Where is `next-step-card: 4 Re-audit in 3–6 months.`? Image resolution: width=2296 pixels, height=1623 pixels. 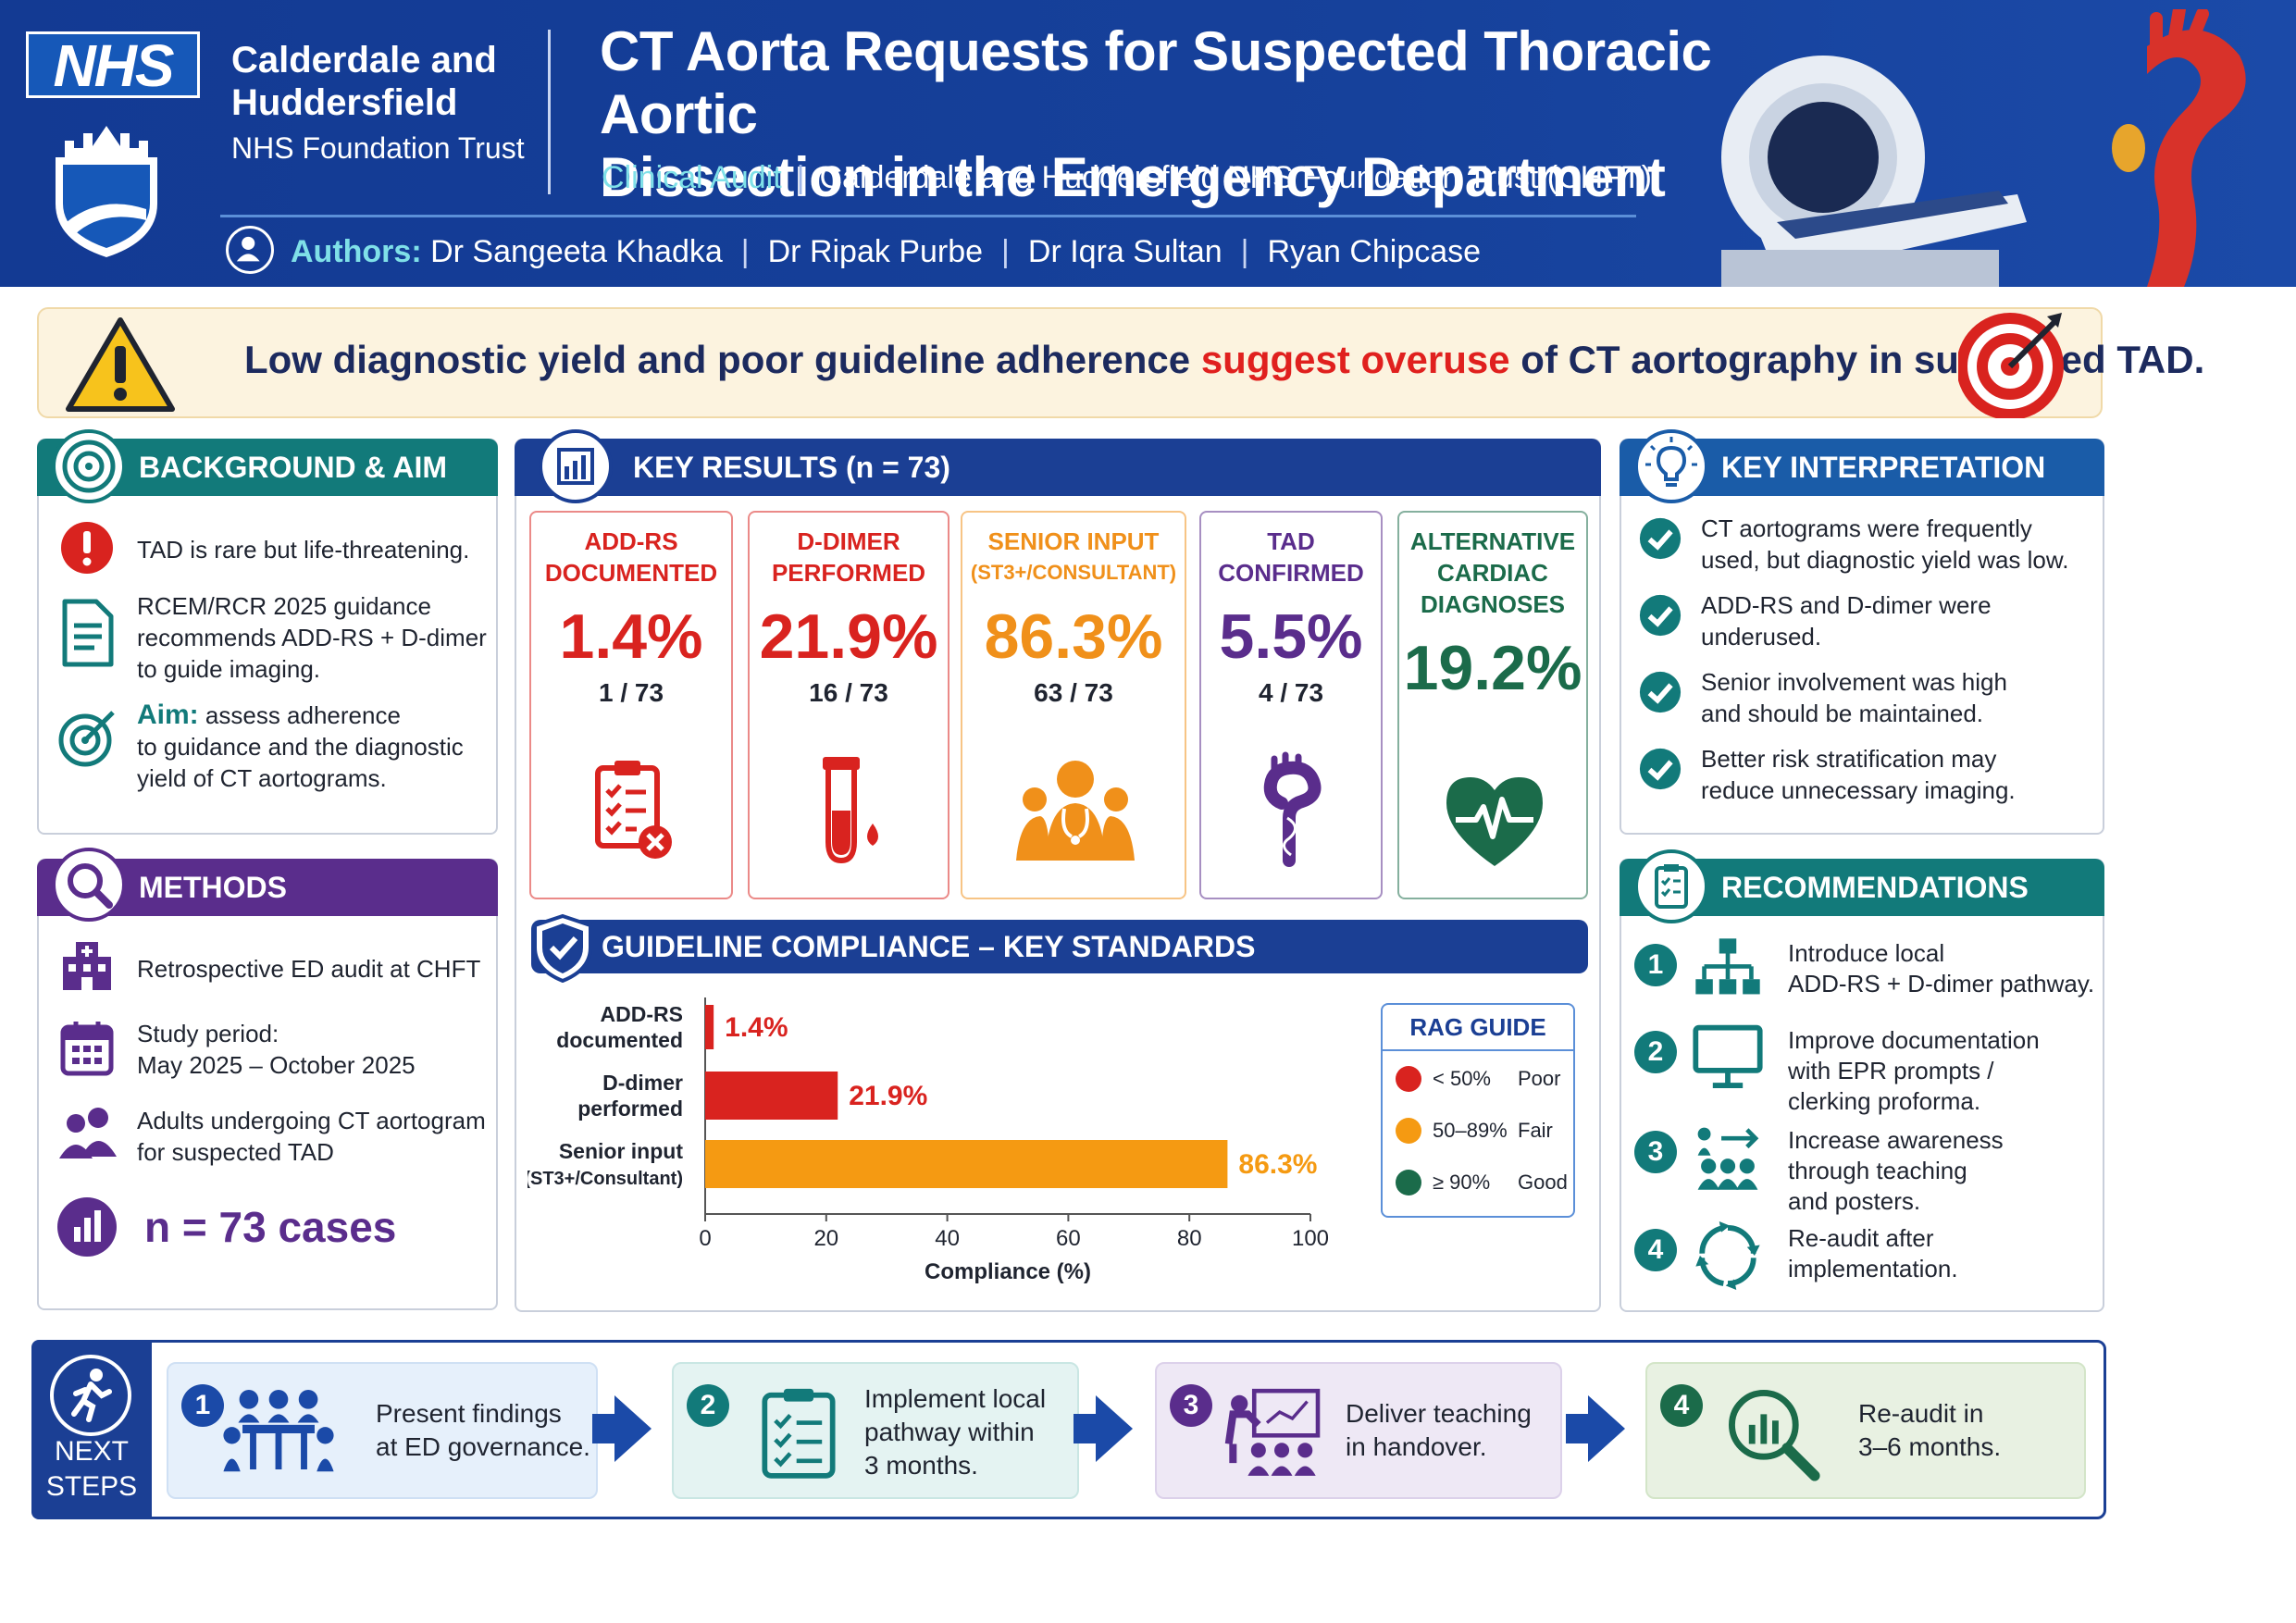
next-step-card: 4 Re-audit in 3–6 months. is located at coordinates (1866, 1430).